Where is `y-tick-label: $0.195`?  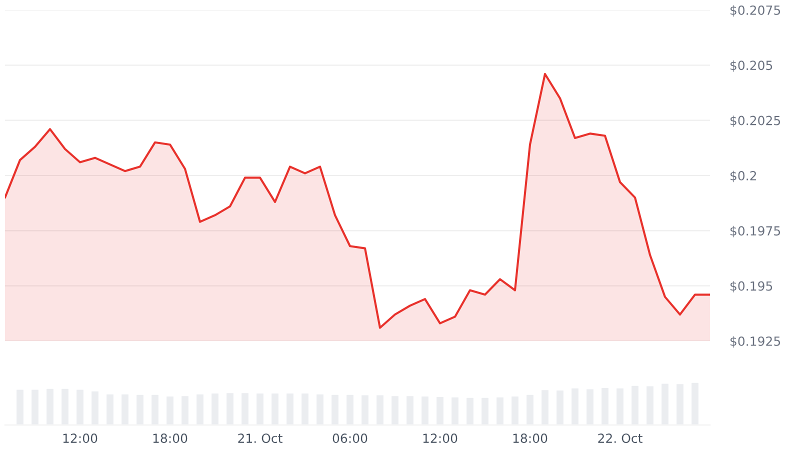 y-tick-label: $0.195 is located at coordinates (751, 286).